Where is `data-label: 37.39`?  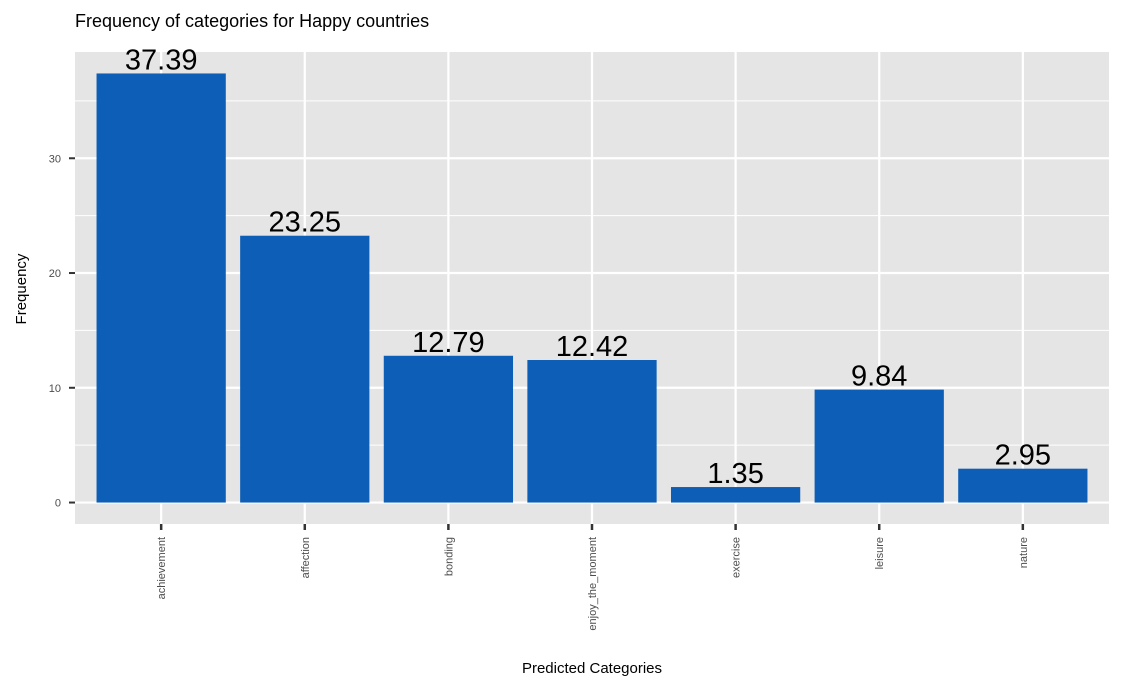
data-label: 37.39 is located at coordinates (161, 60).